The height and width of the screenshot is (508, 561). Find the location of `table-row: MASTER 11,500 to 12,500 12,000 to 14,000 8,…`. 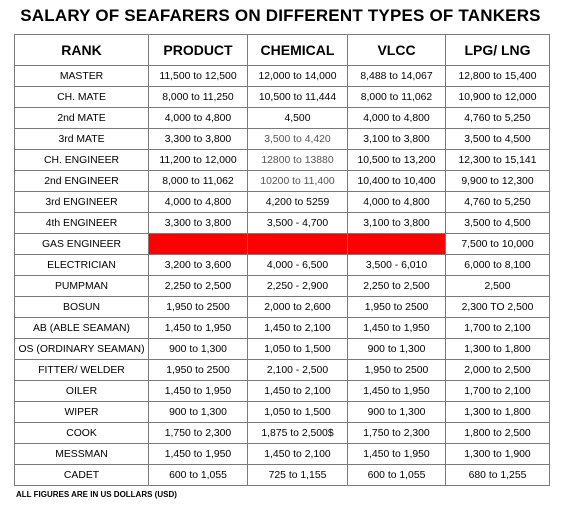

table-row: MASTER 11,500 to 12,500 12,000 to 14,000 8,… is located at coordinates (282, 76).